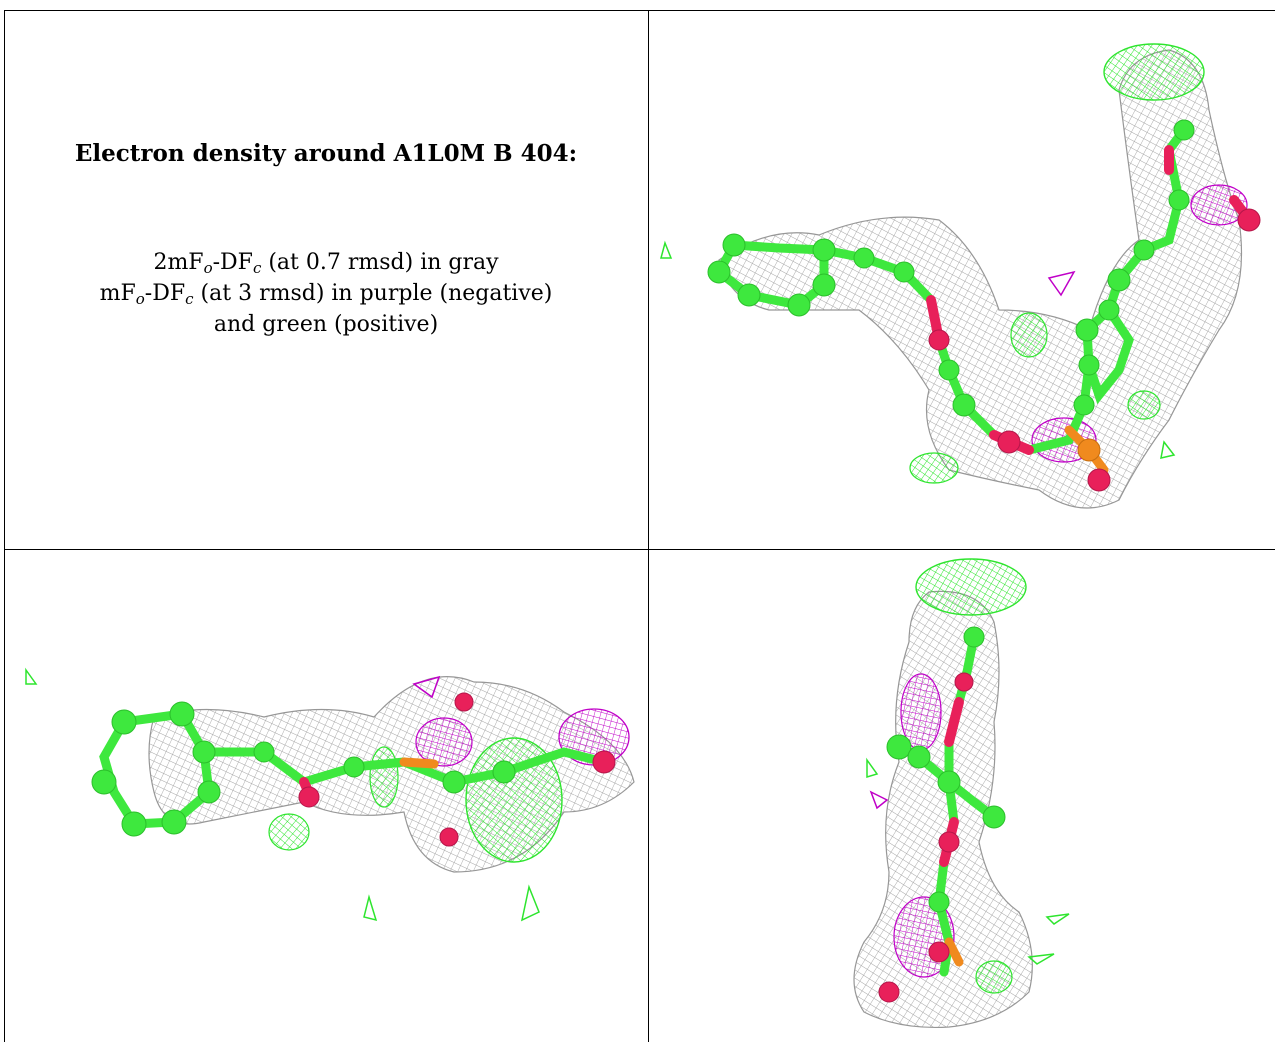 This screenshot has width=1275, height=1042. Describe the element at coordinates (326, 263) in the screenshot. I see `legend-line-2fofc: 2mFo-DFc (at 0.7 rmsd) in gray` at that location.